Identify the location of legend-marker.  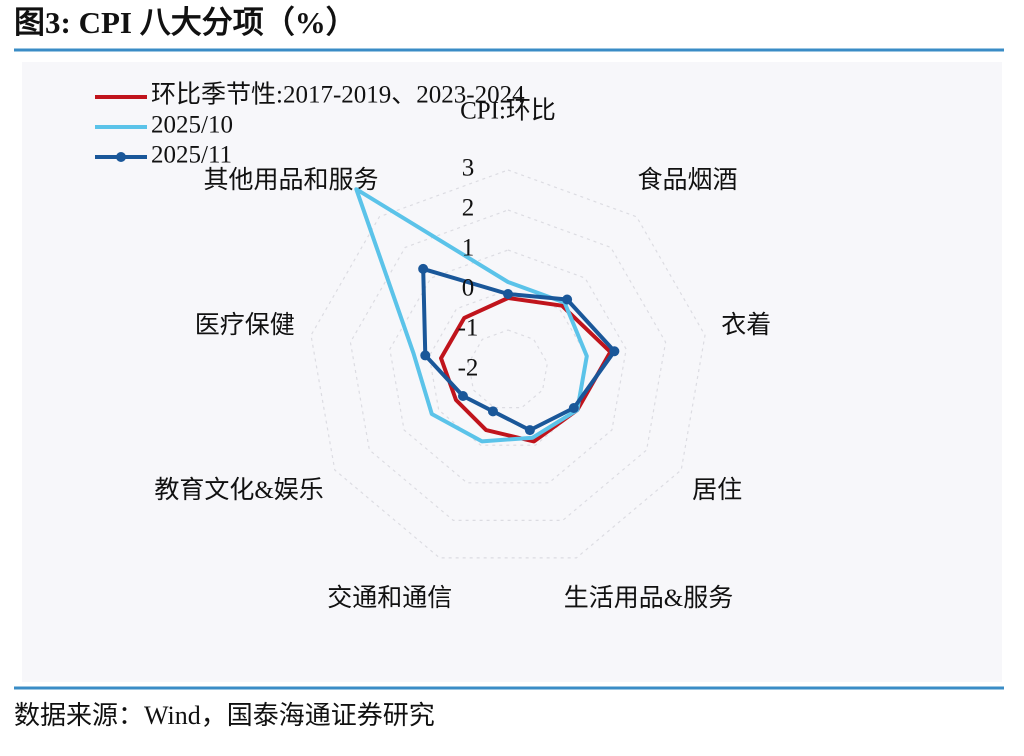
(121, 157).